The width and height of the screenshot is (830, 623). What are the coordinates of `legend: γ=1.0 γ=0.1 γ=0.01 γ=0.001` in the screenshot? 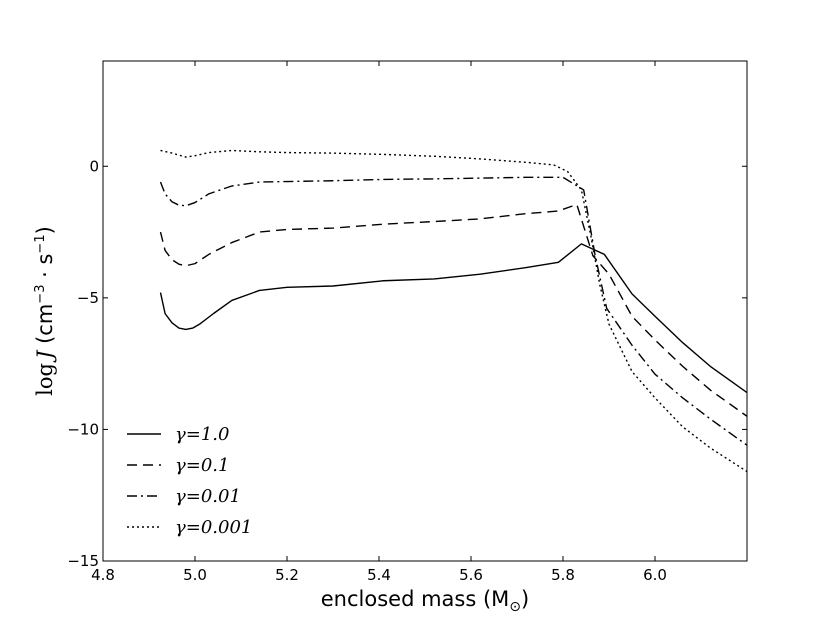 It's located at (189, 481).